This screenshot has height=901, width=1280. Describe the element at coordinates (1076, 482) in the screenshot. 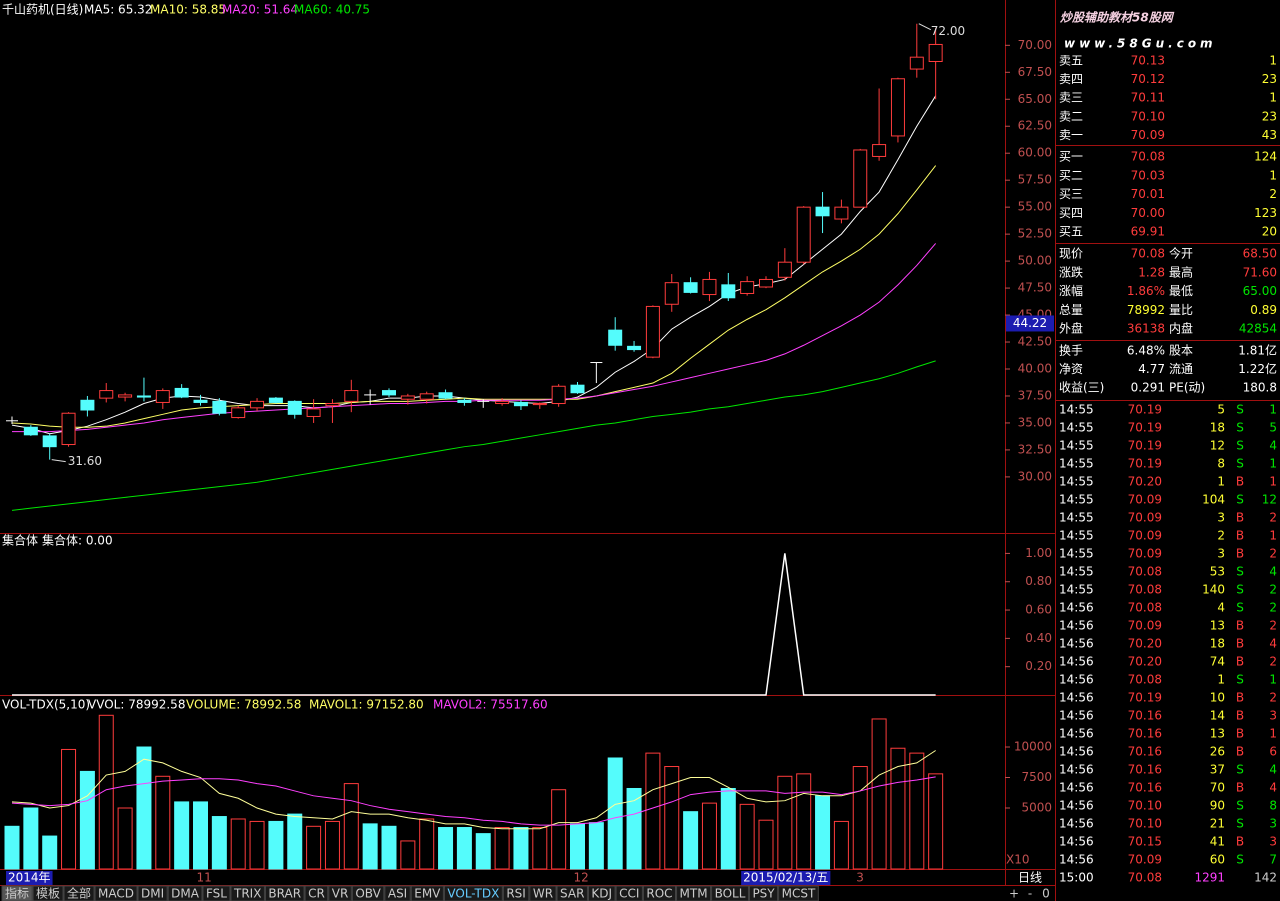

I see `trade-time: 14:55` at that location.